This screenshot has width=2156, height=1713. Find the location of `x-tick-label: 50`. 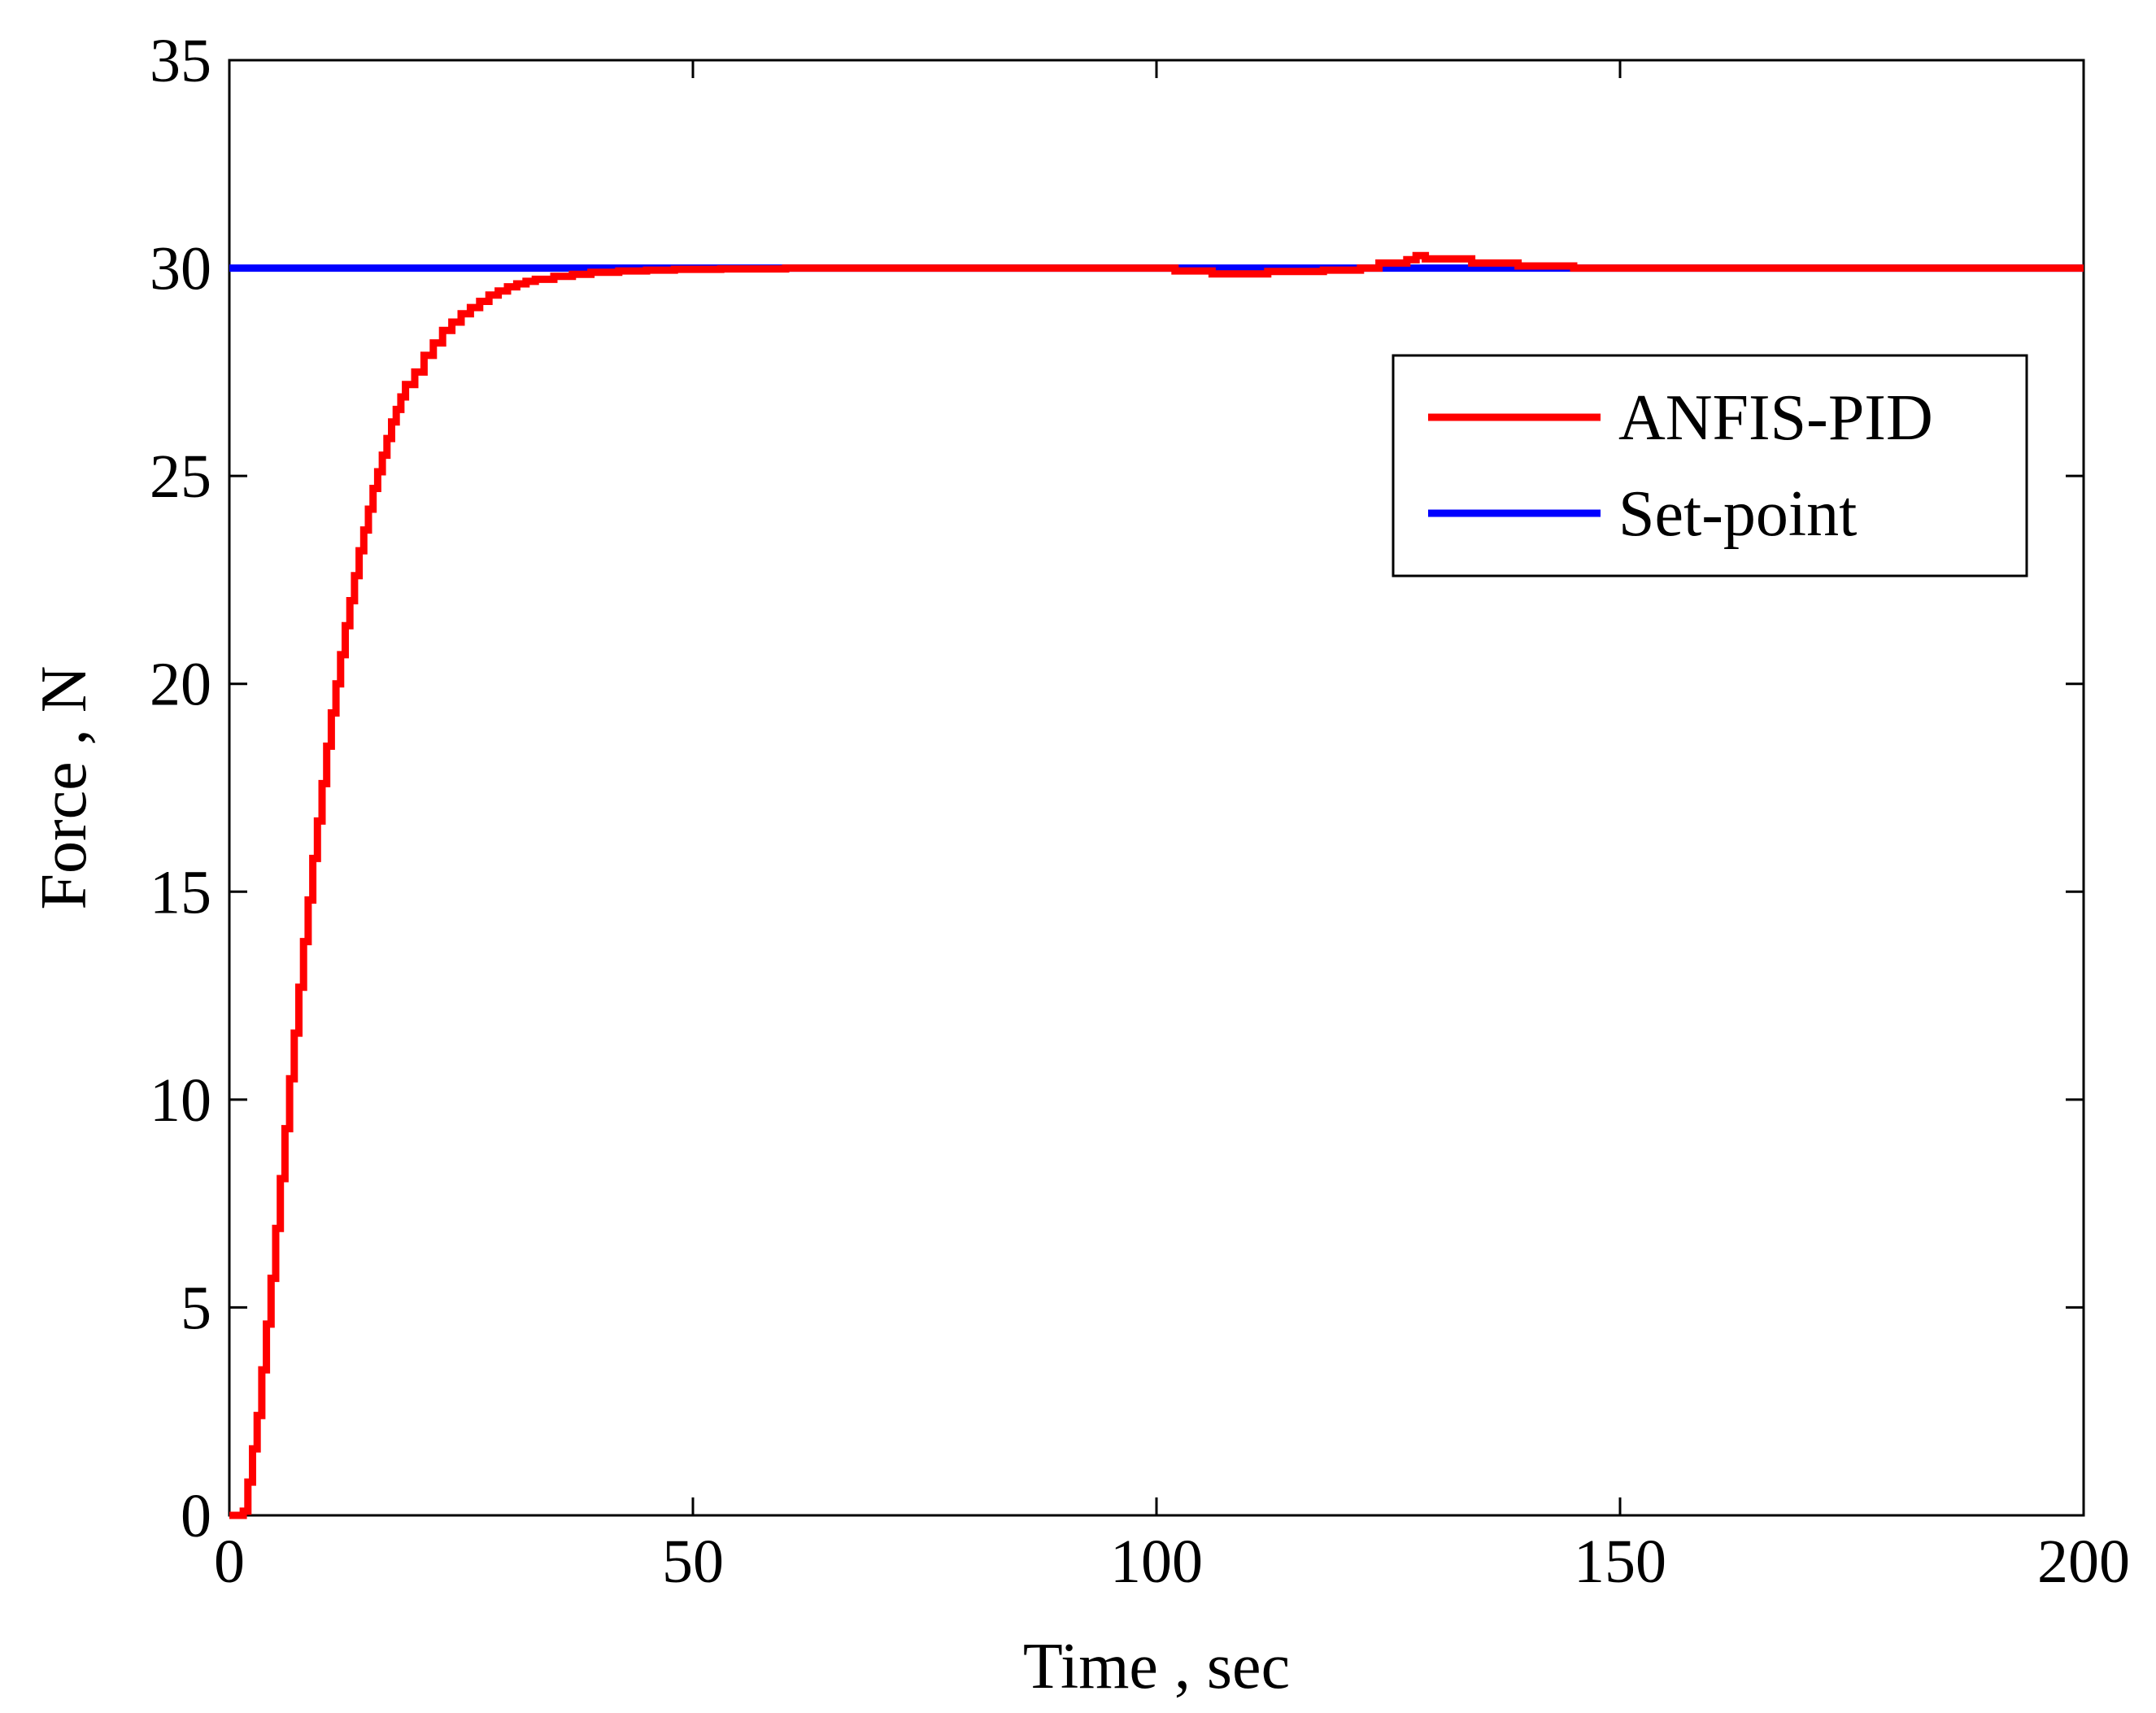

x-tick-label: 50 is located at coordinates (693, 1562).